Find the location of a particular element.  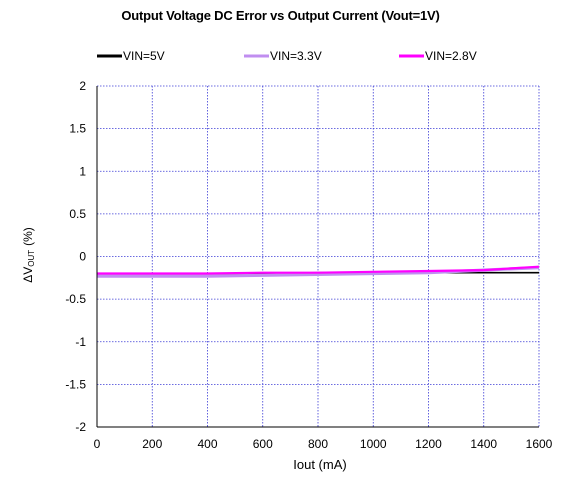

x-tick-label: 600 is located at coordinates (263, 444).